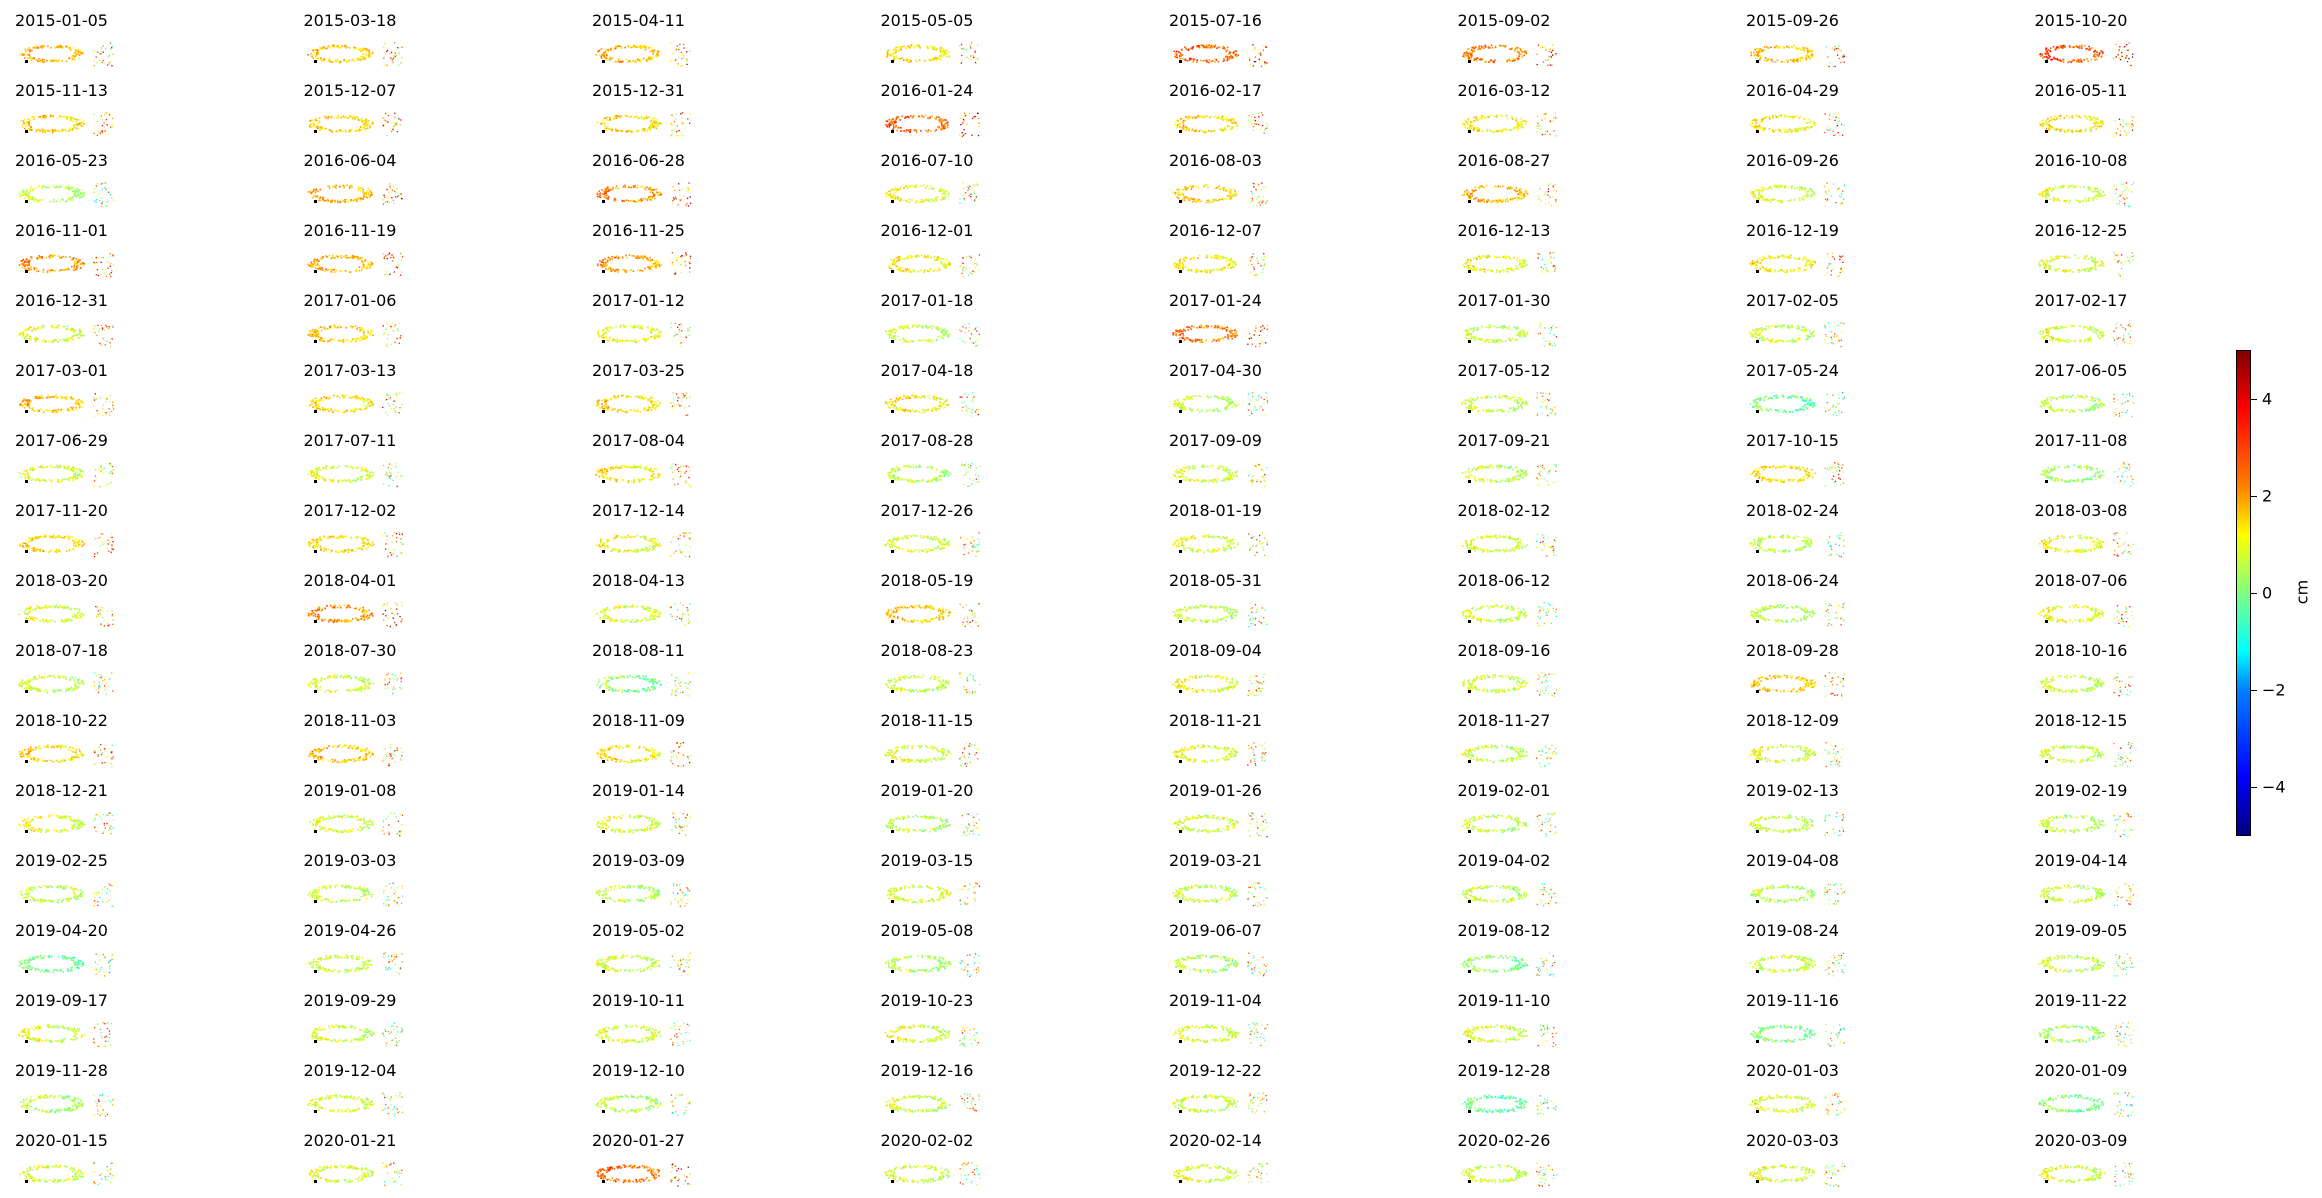  What do you see at coordinates (1508, 53) in the screenshot?
I see `panel-scatter-map` at bounding box center [1508, 53].